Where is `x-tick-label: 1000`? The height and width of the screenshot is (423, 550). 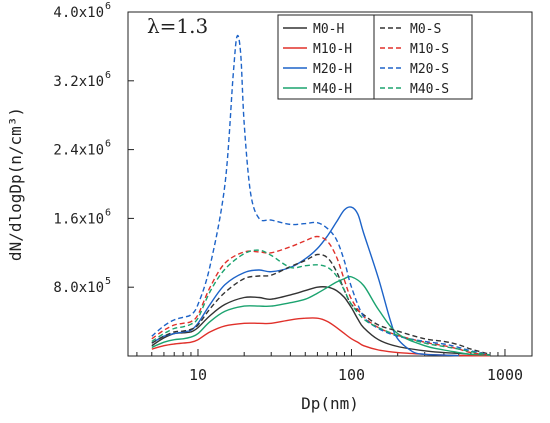
x-tick-label: 1000 is located at coordinates (505, 375).